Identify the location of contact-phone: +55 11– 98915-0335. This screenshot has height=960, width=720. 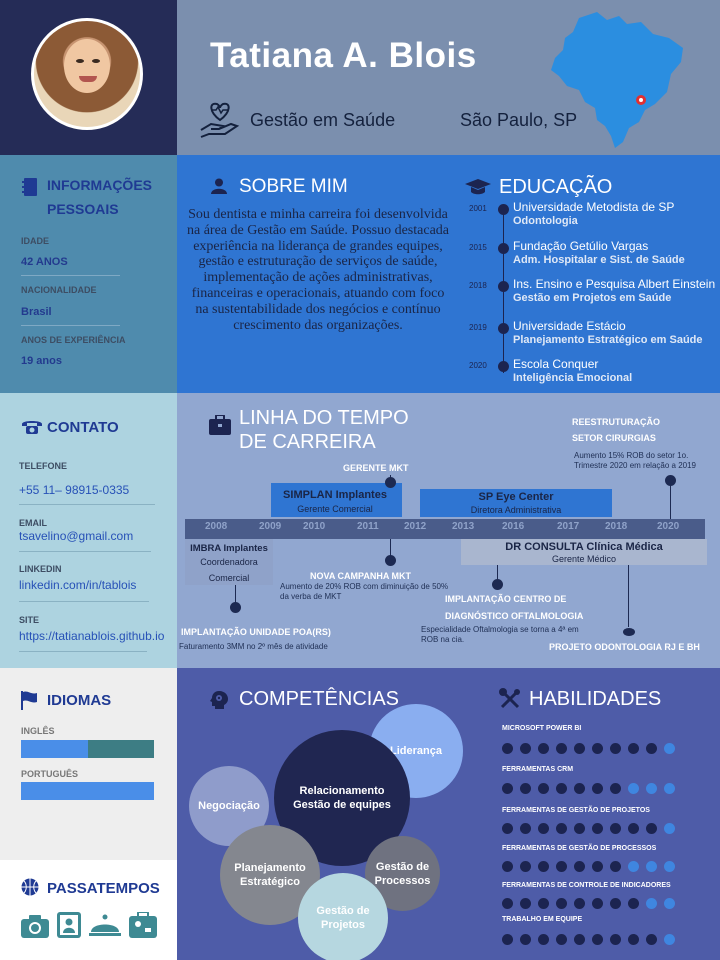
(74, 490).